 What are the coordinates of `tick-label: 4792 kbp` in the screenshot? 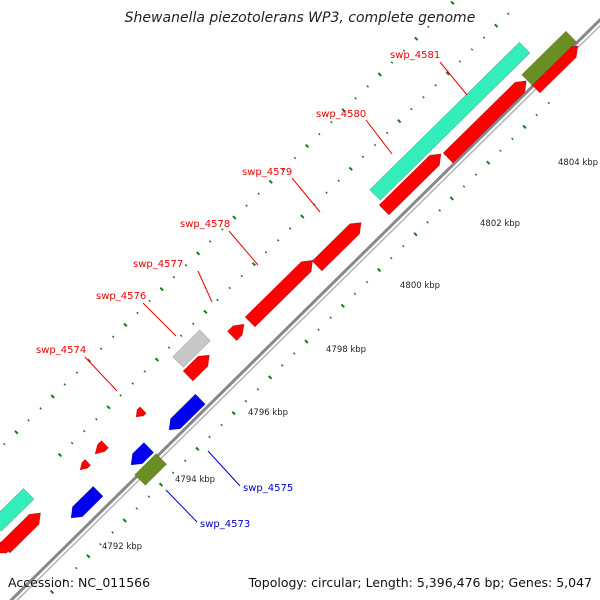 It's located at (122, 547).